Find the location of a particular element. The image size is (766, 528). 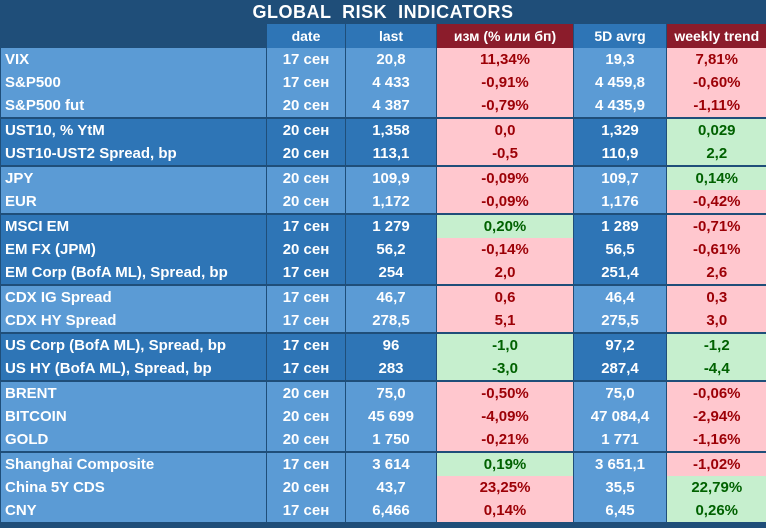

table-row: MSCI EM 17 сен 1 279 0,20% 1 289 -0,71% is located at coordinates (383, 225).